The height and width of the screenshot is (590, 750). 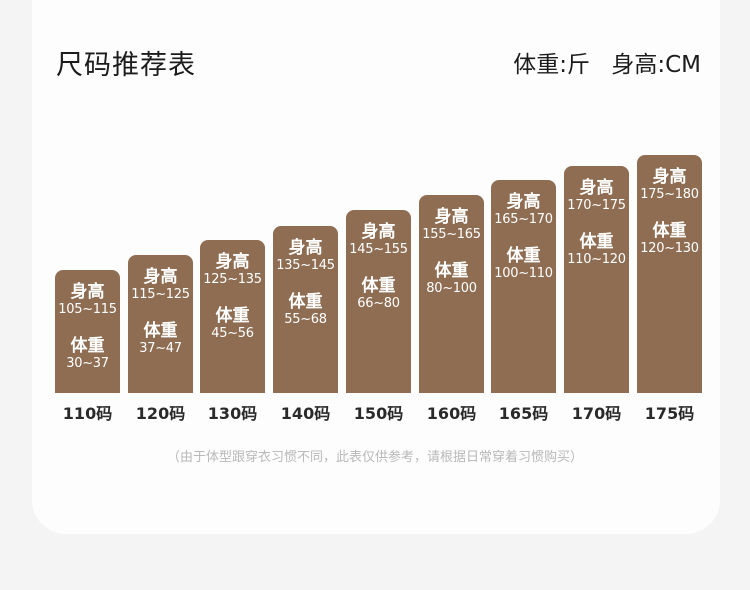 I want to click on size-bar: 身高 105~115 体重 30~37, so click(x=87, y=331).